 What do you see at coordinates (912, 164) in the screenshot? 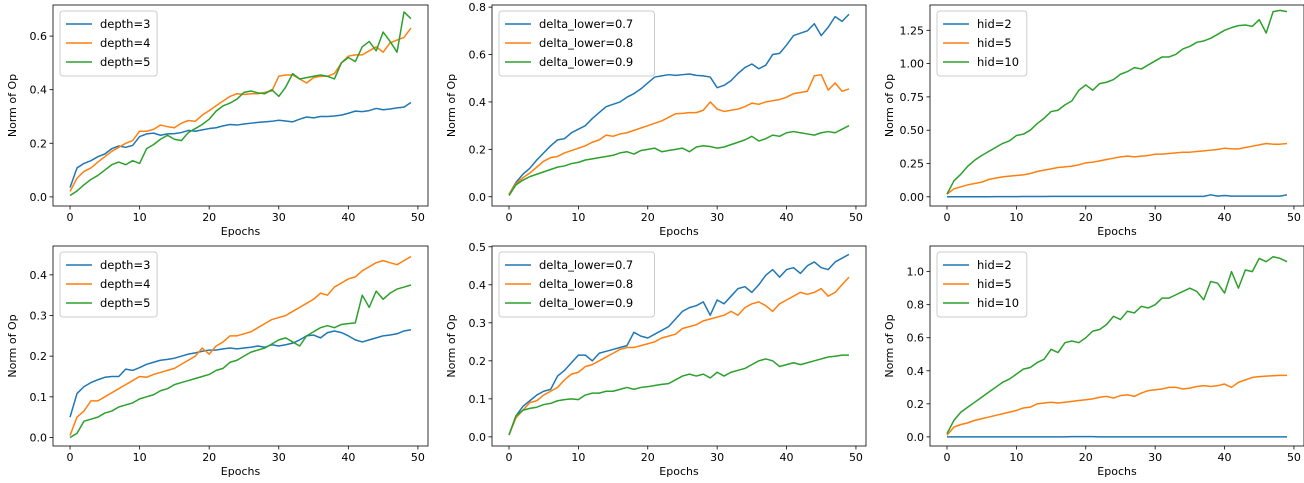
I see `y-tick-label: 0.25` at bounding box center [912, 164].